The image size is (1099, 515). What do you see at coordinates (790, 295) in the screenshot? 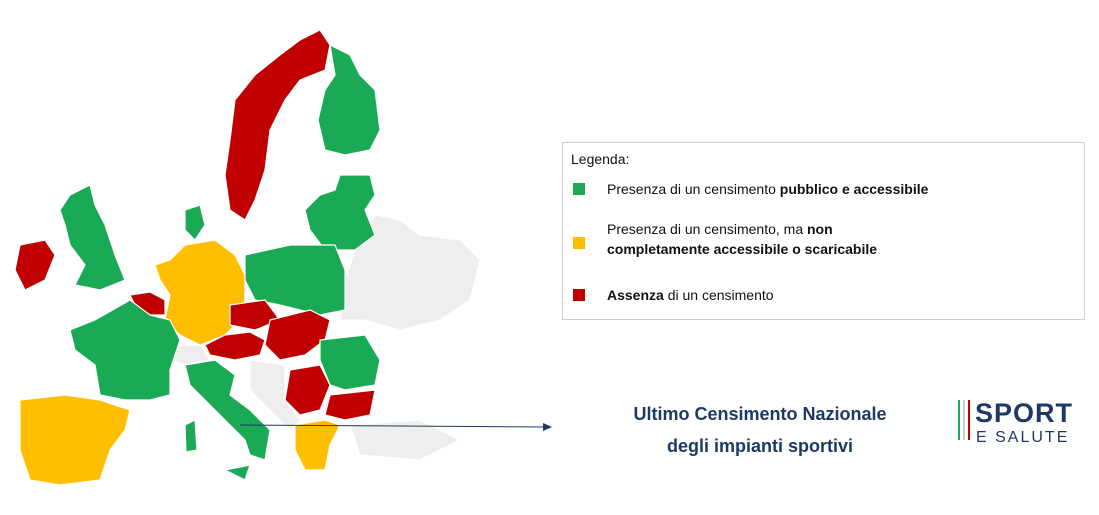
I see `legend-item: Assenza di un censimento` at bounding box center [790, 295].